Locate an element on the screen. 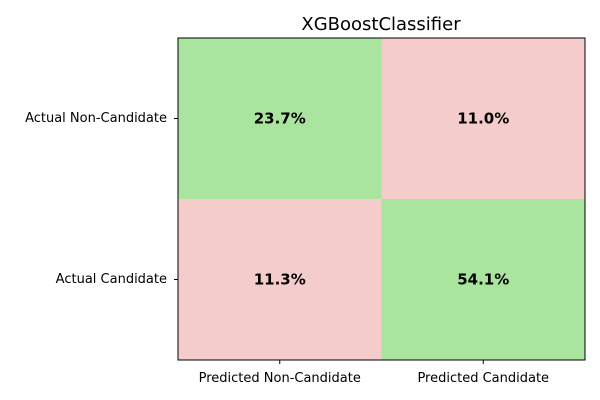  y-tick-label: Actual Candidate is located at coordinates (111, 279).